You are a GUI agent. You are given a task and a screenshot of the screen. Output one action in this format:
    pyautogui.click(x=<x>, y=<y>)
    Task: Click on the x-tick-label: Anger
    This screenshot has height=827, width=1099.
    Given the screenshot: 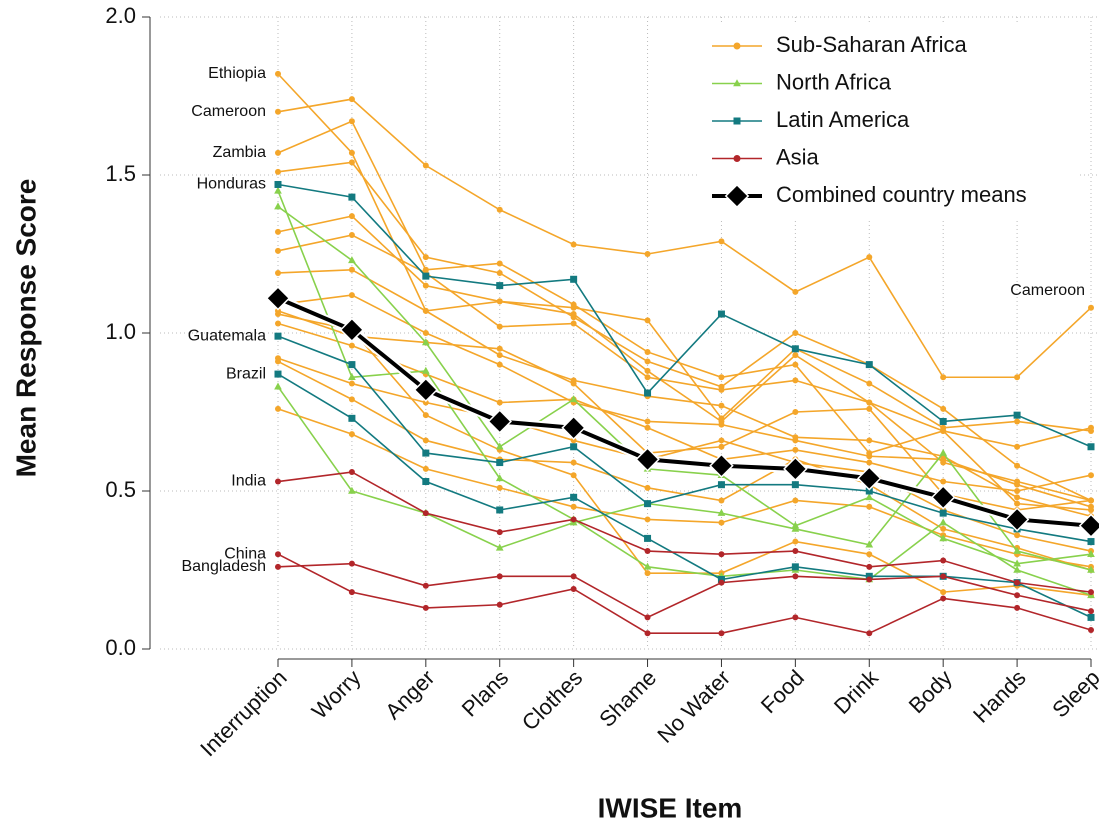 What is the action you would take?
    pyautogui.click(x=409, y=694)
    